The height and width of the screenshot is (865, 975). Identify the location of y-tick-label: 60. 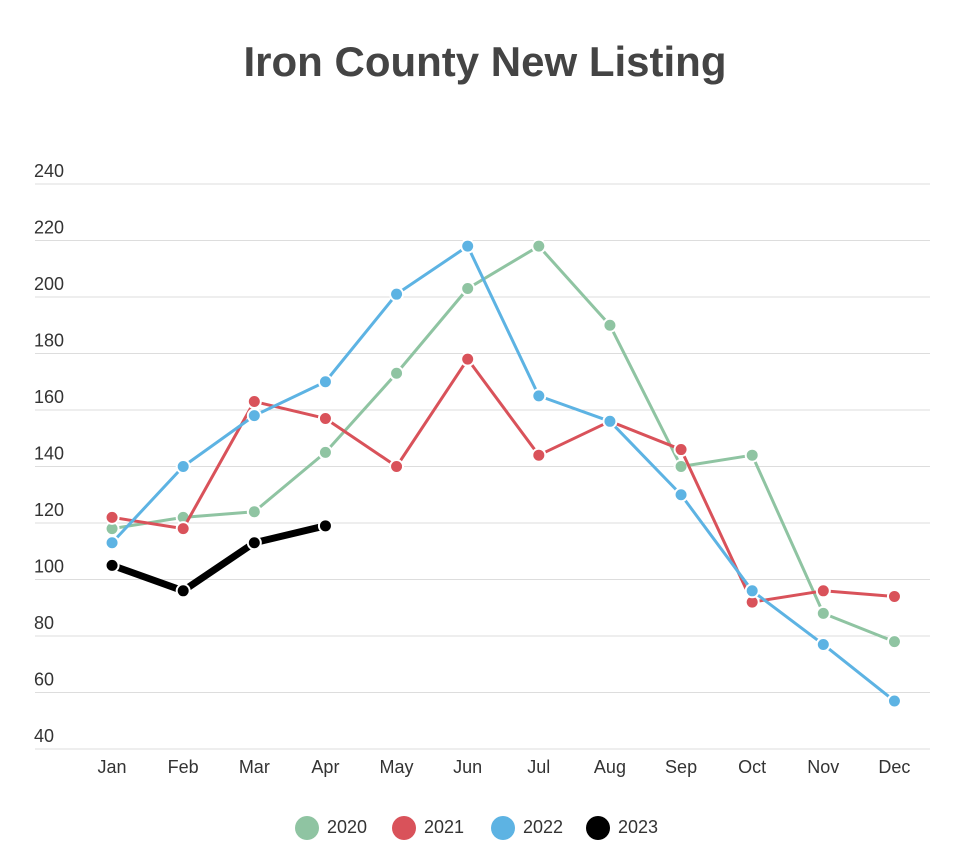
(44, 679).